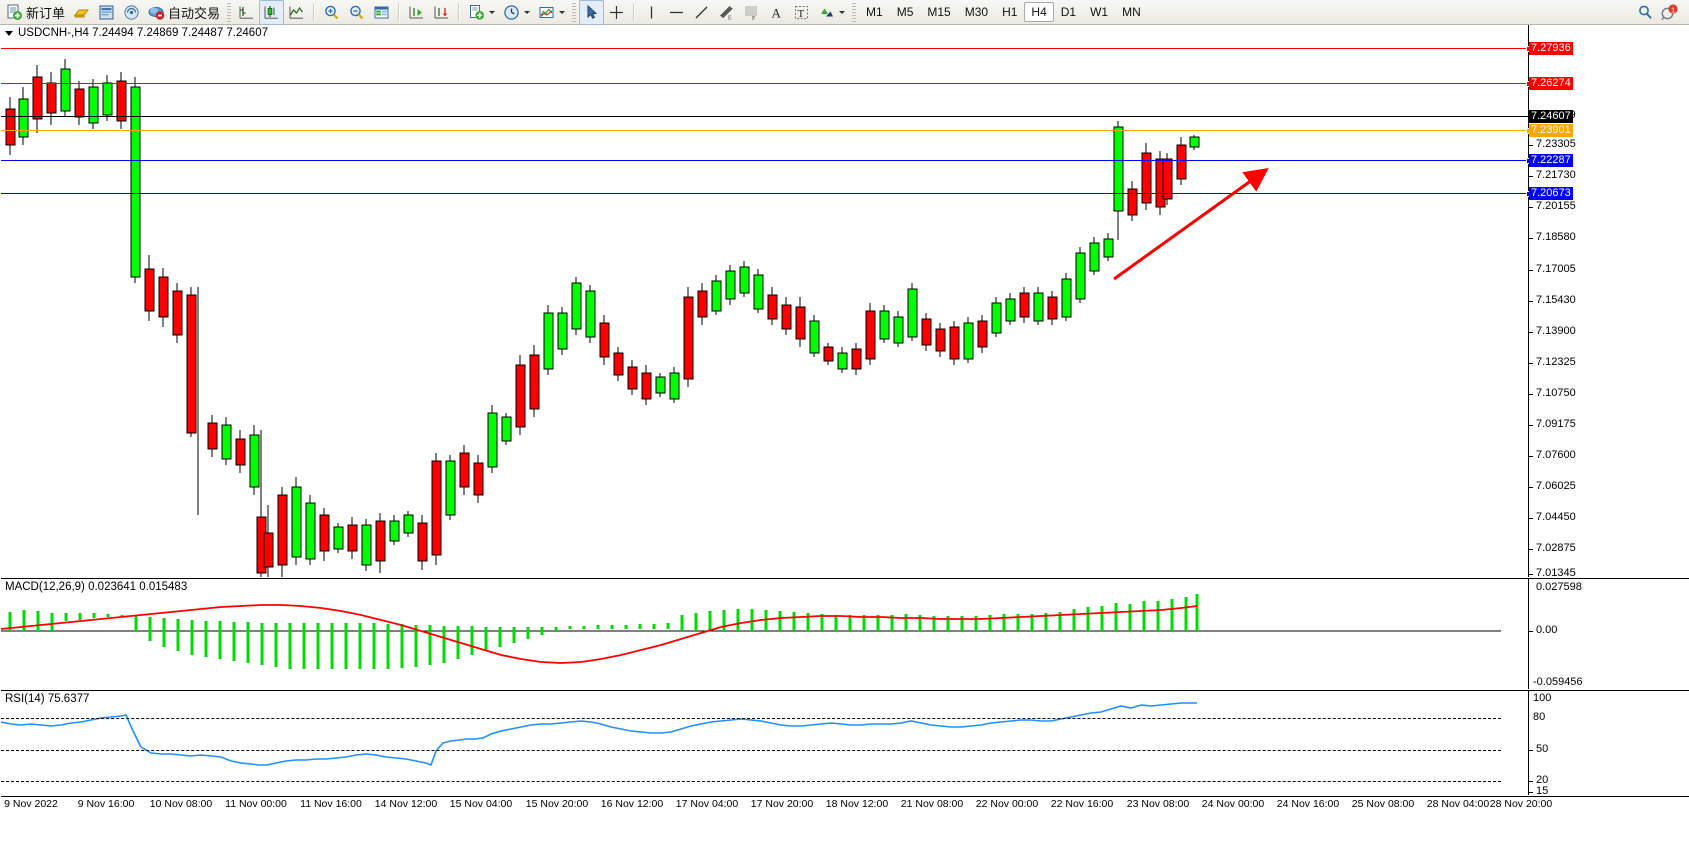 The height and width of the screenshot is (861, 1689). I want to click on vertical-line-icon, so click(651, 12).